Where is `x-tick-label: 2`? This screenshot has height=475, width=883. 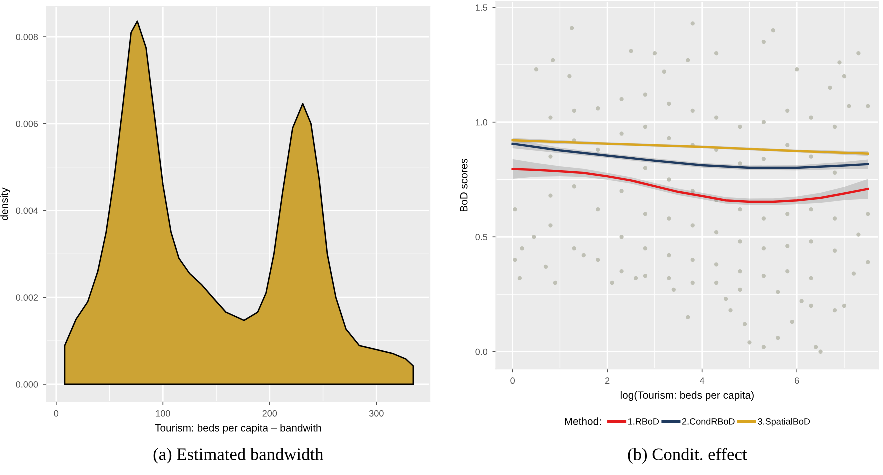 x-tick-label: 2 is located at coordinates (608, 381).